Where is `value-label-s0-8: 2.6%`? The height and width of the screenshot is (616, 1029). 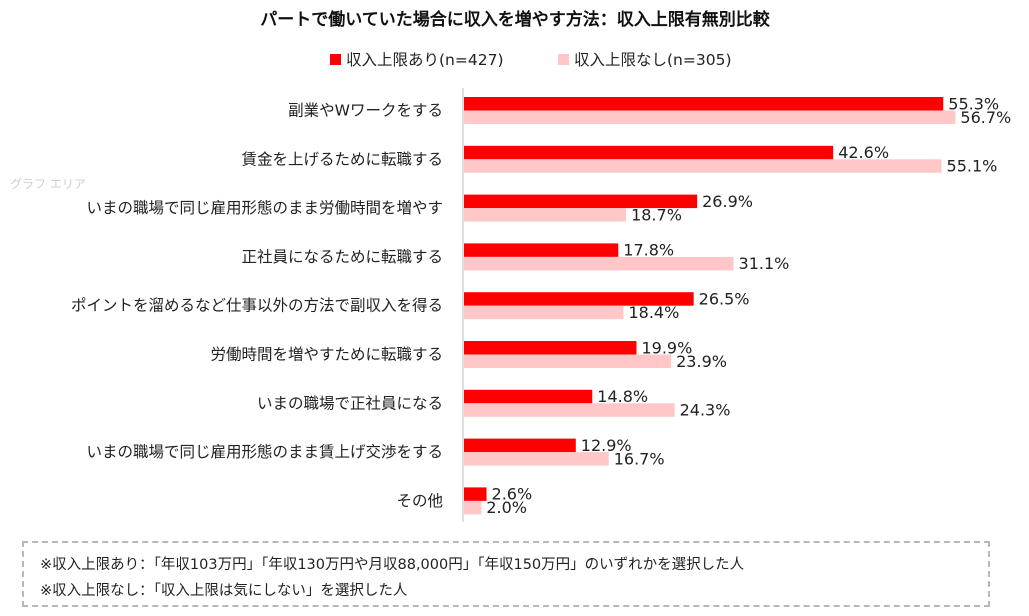
value-label-s0-8: 2.6% is located at coordinates (512, 494).